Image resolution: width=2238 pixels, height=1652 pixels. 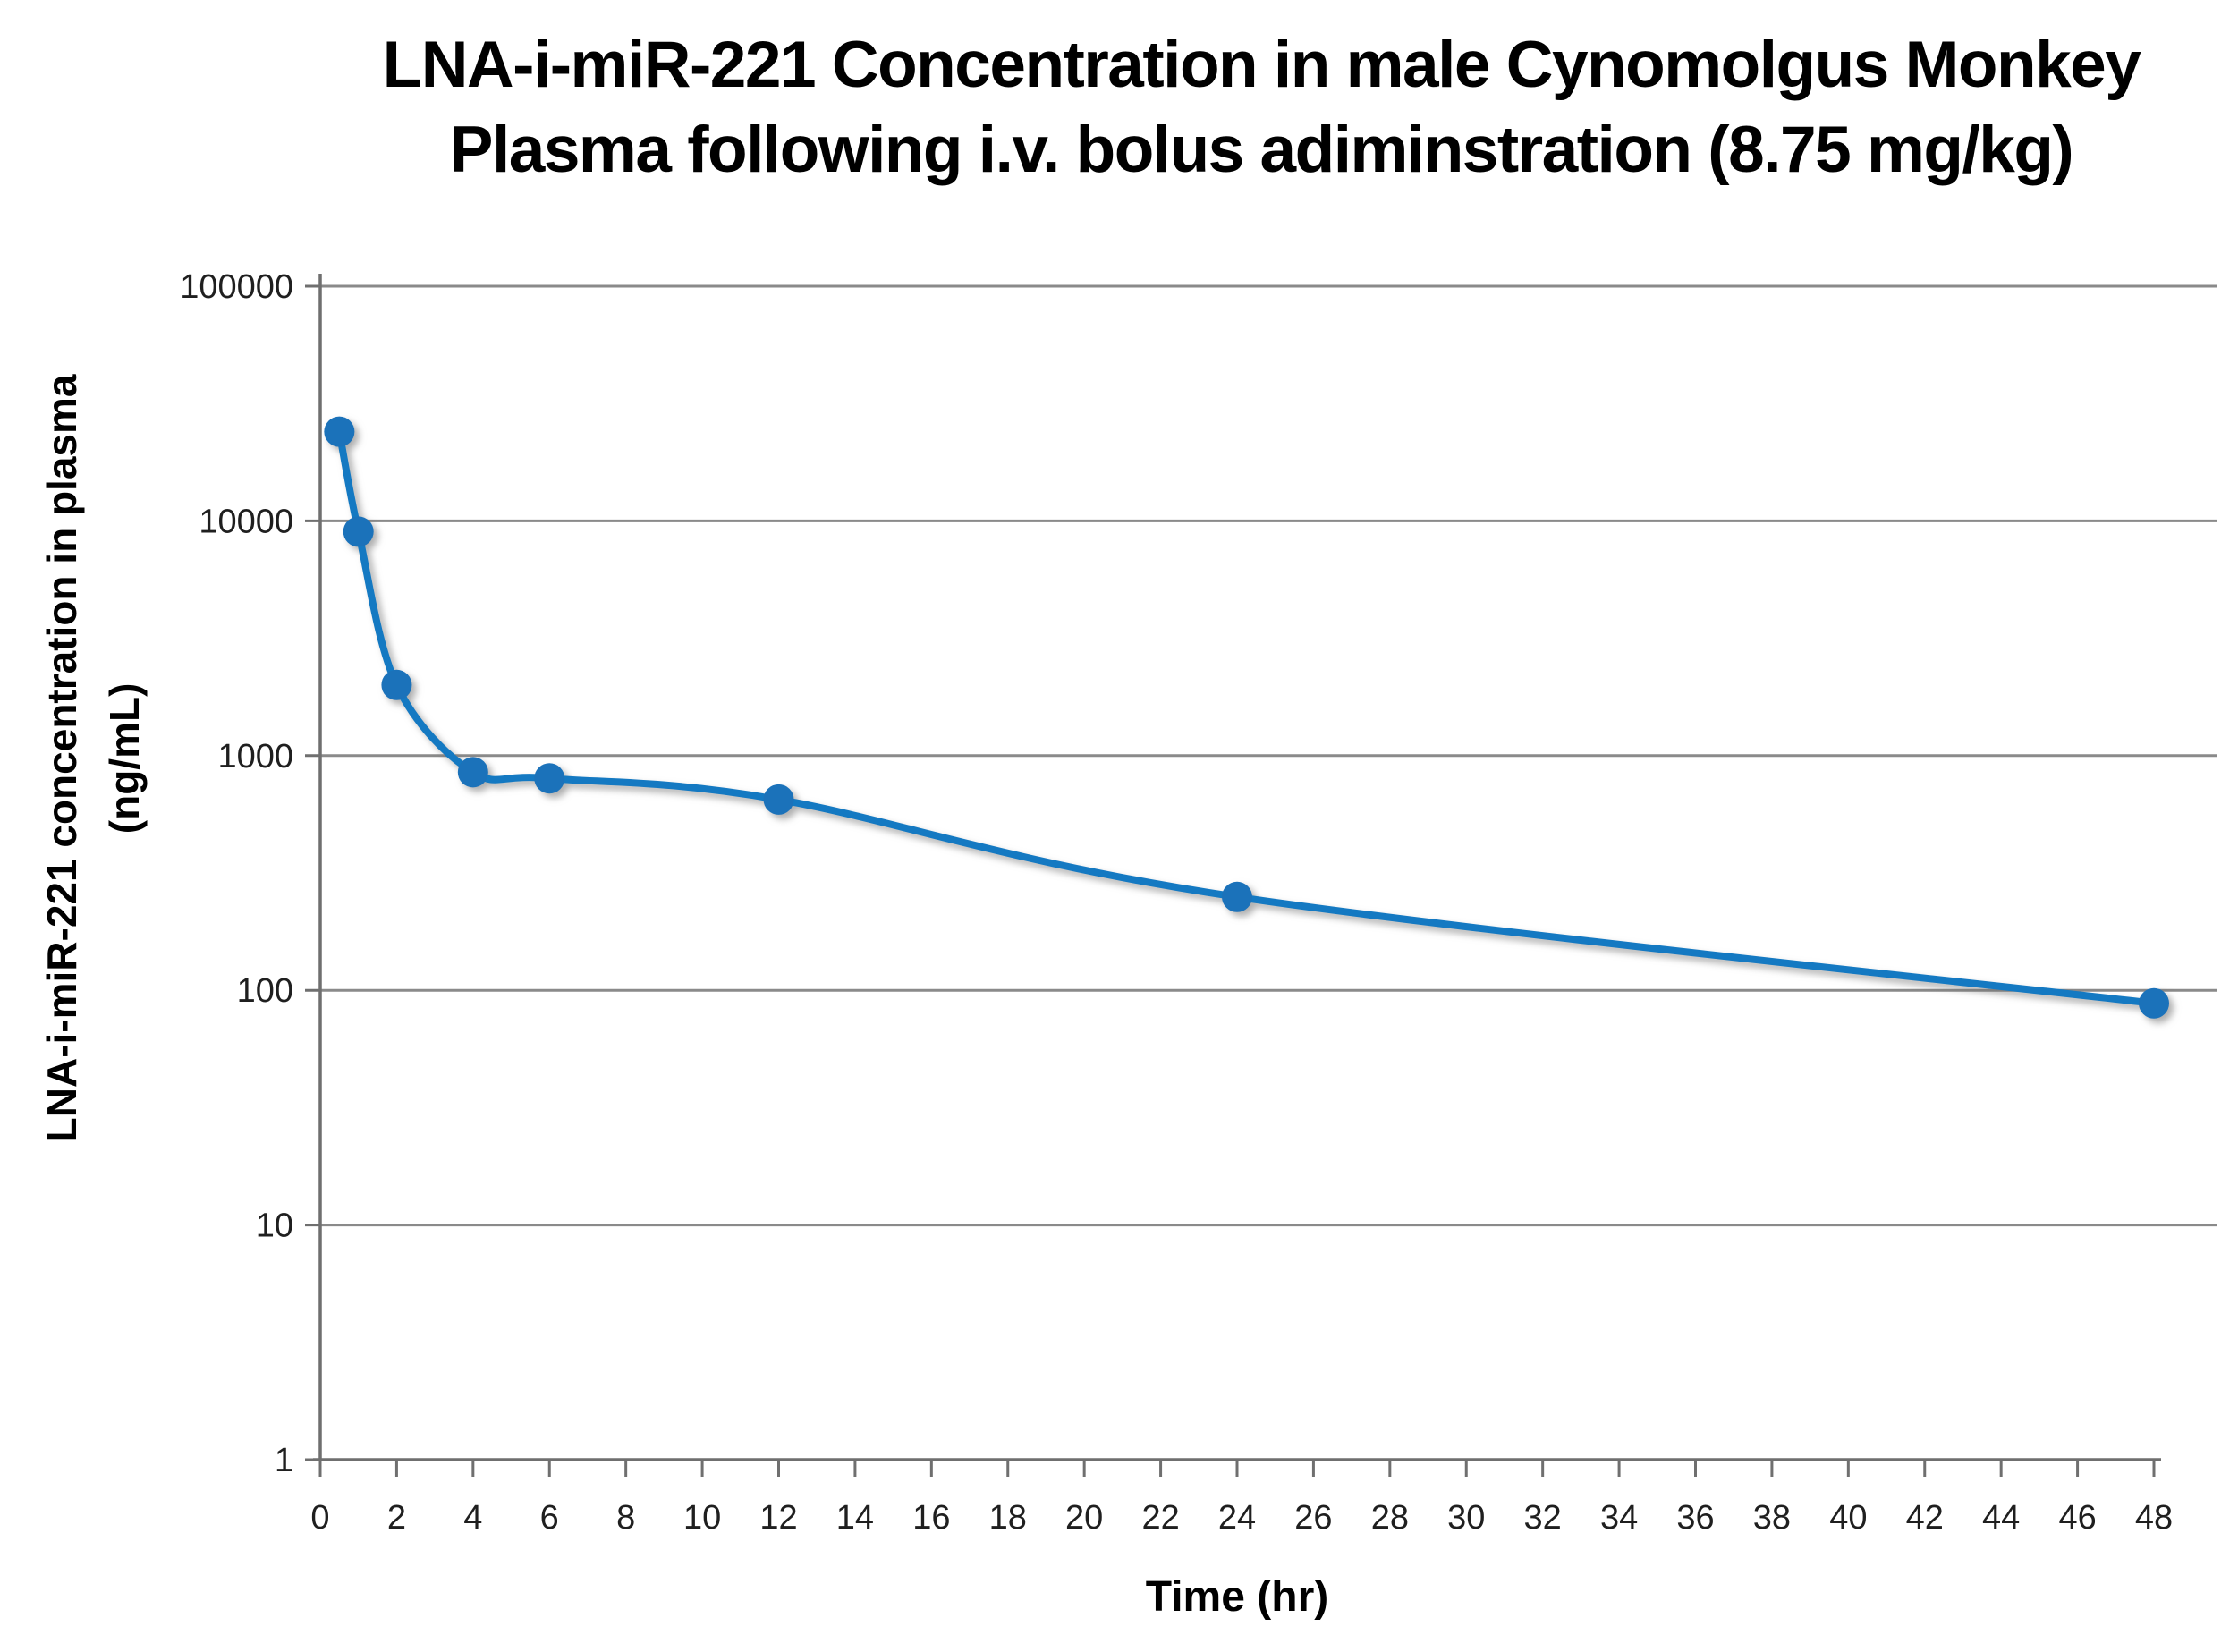 What do you see at coordinates (265, 991) in the screenshot?
I see `y-tick-label: 100` at bounding box center [265, 991].